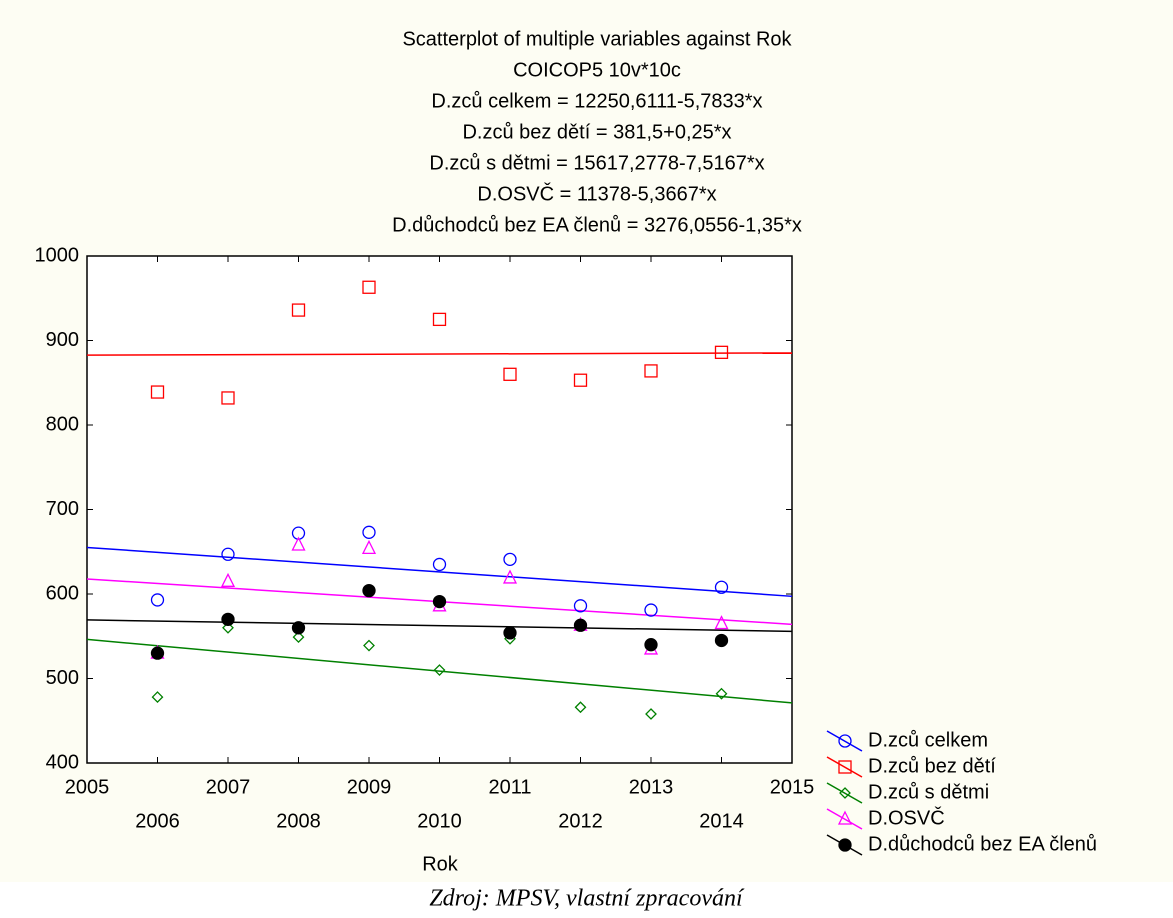 This screenshot has height=918, width=1173. Describe the element at coordinates (228, 787) in the screenshot. I see `x-tick-label: 2007` at that location.